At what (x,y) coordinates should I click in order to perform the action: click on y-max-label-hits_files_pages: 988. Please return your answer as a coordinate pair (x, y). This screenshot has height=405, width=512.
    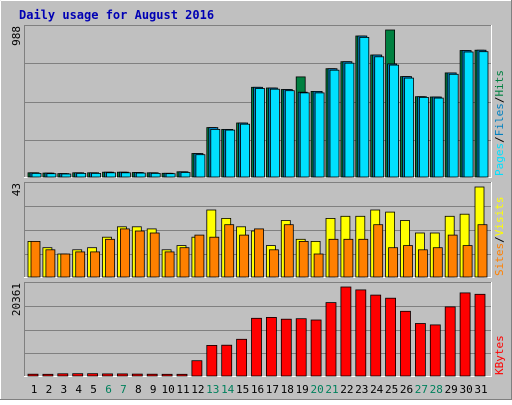
    Looking at the image, I should click on (16, 36).